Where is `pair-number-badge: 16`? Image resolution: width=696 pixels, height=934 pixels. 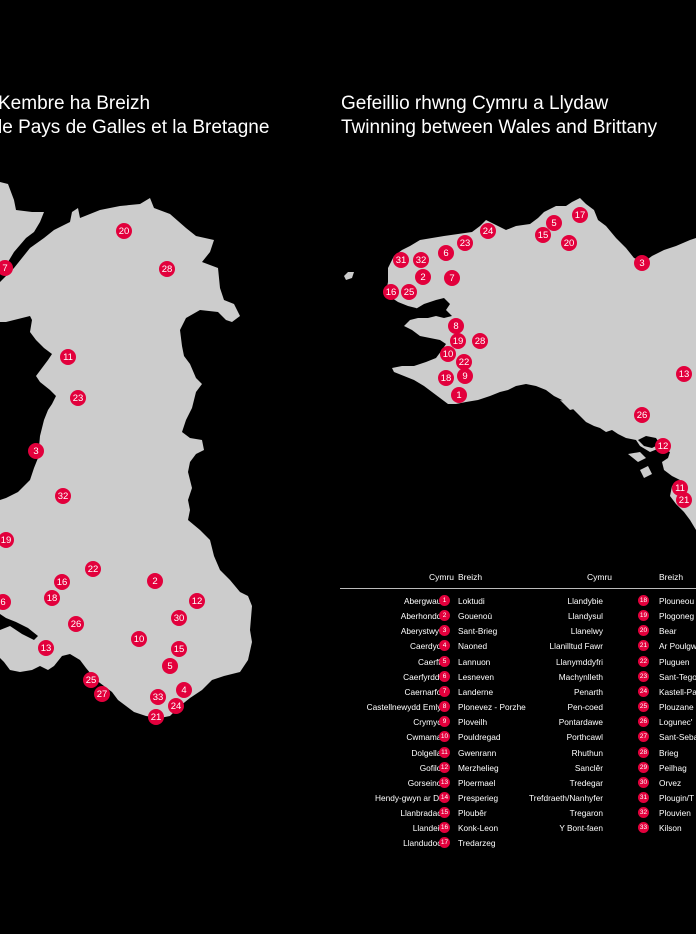
pair-number-badge: 16 is located at coordinates (444, 828).